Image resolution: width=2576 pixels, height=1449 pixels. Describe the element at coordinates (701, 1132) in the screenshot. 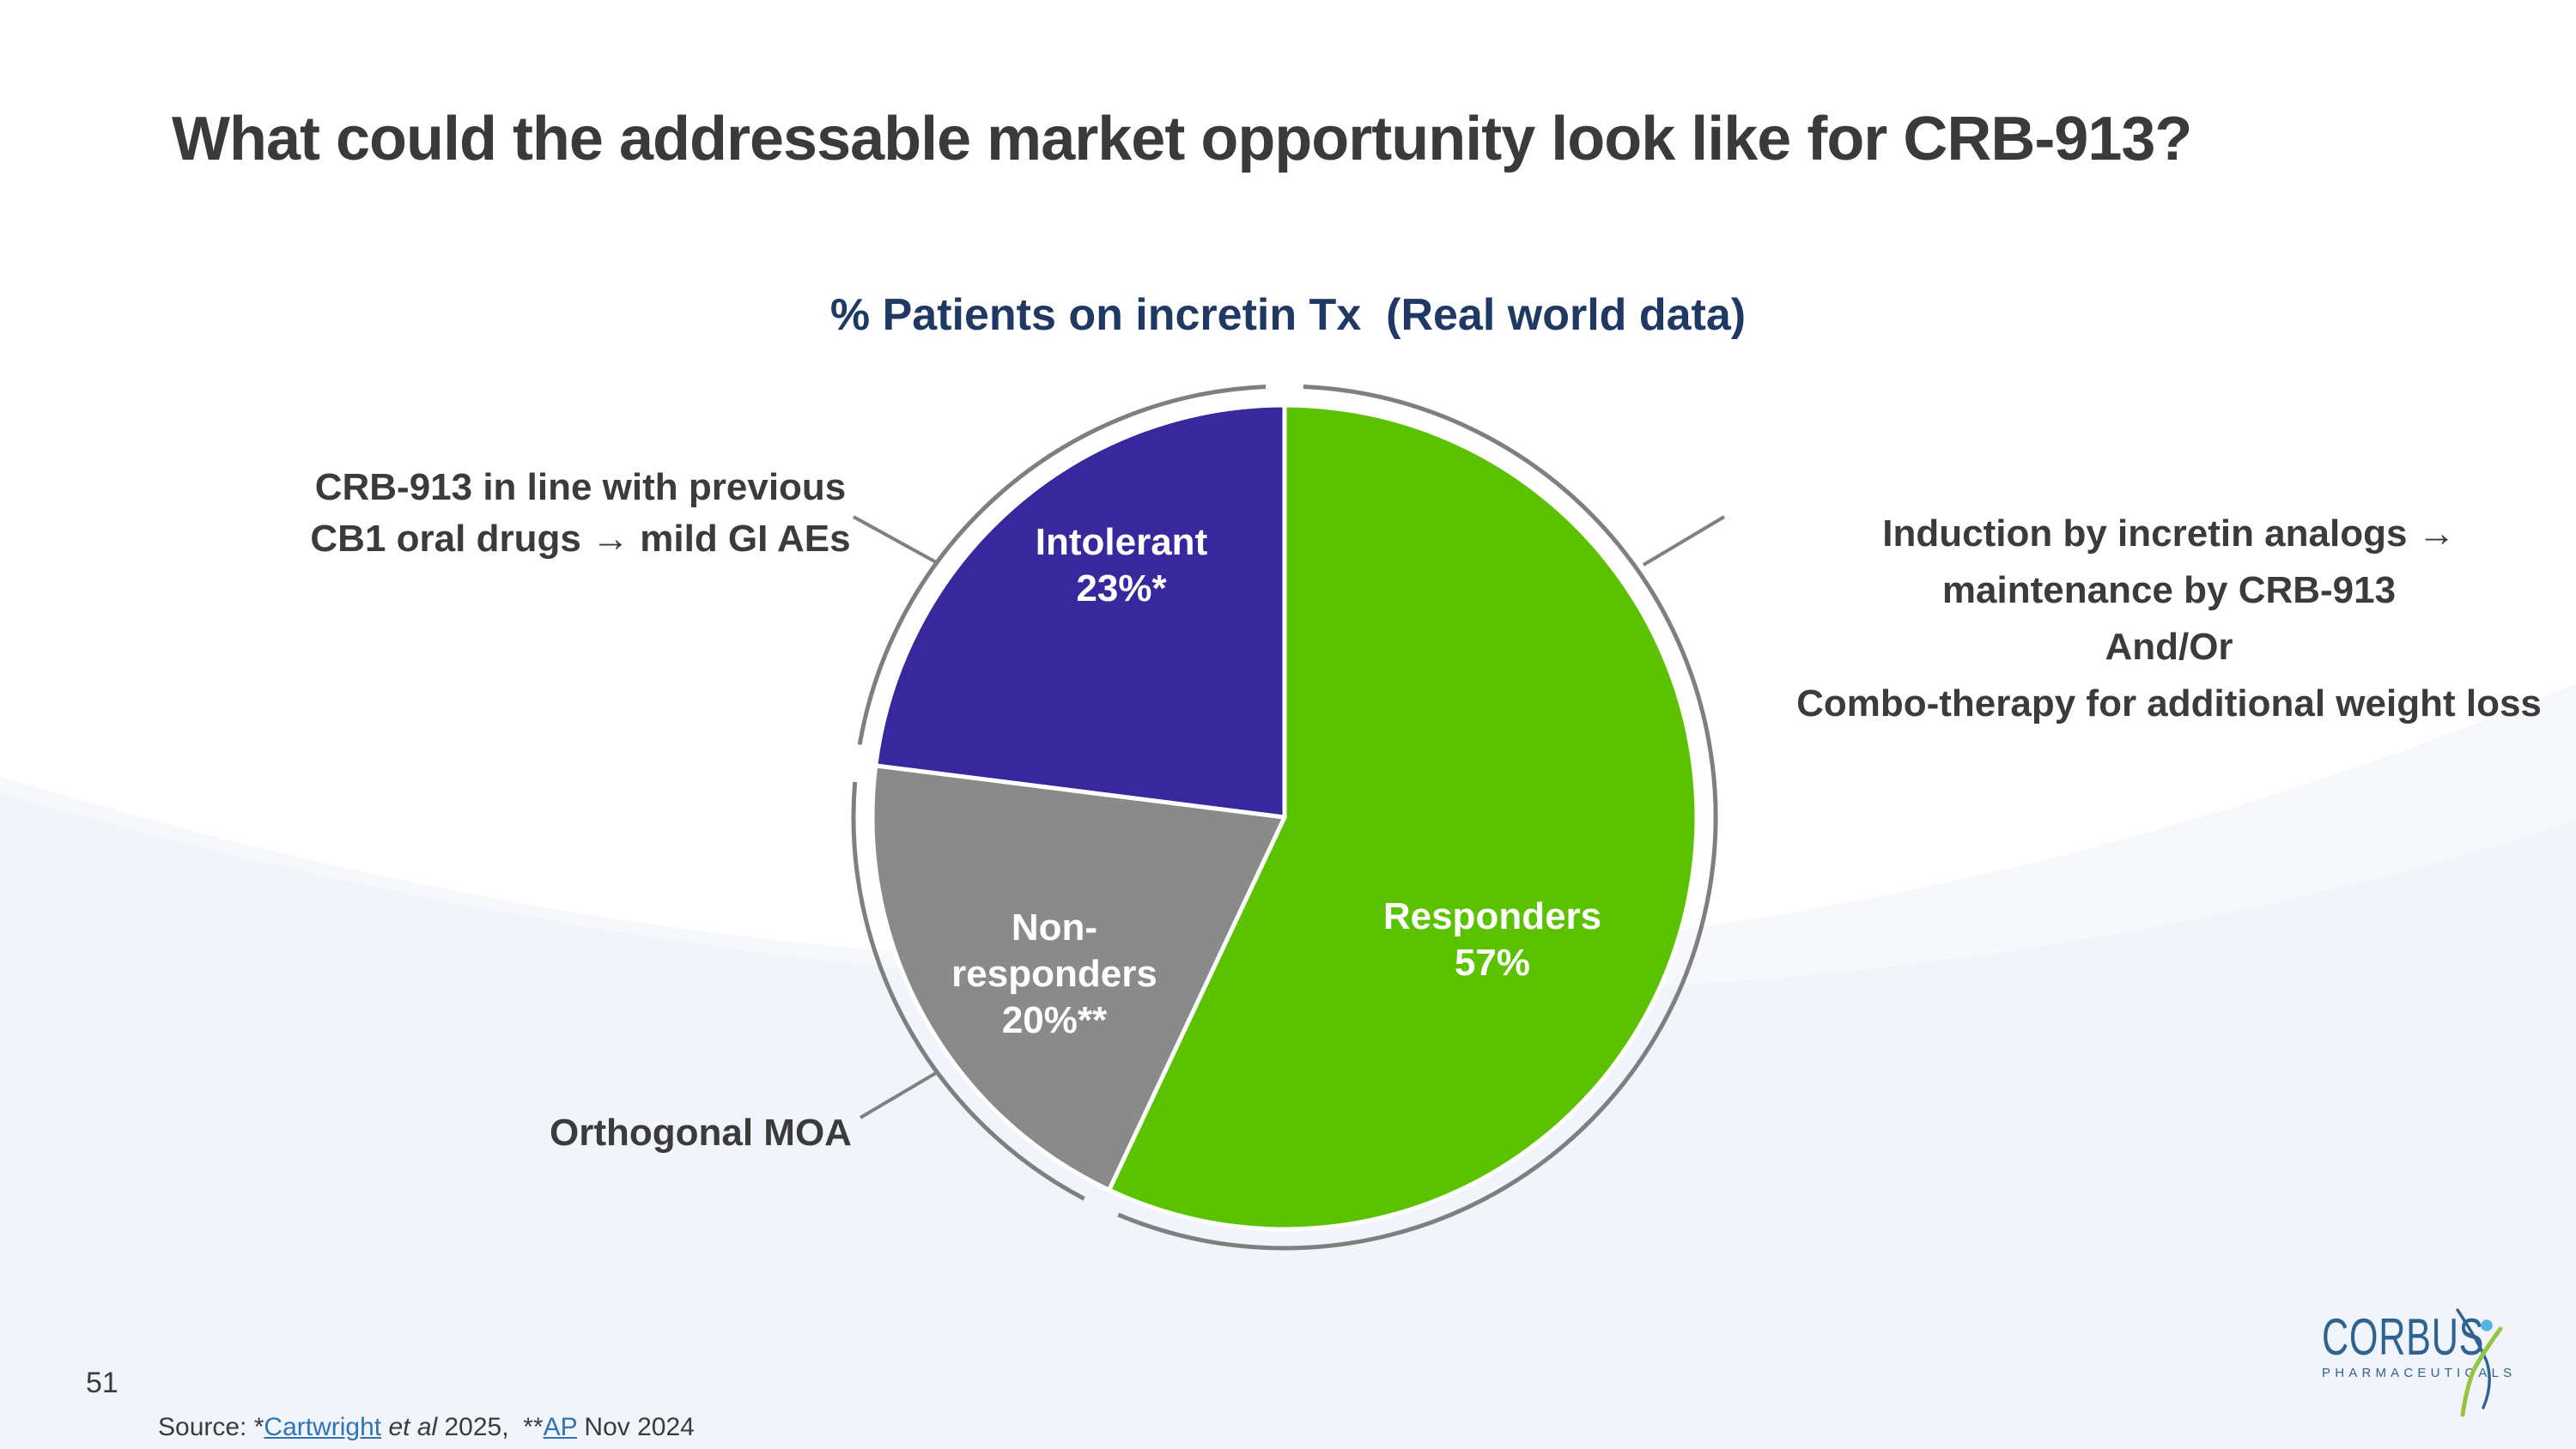

I see `annotation-orthogonal-moa: Orthogonal MOA` at that location.